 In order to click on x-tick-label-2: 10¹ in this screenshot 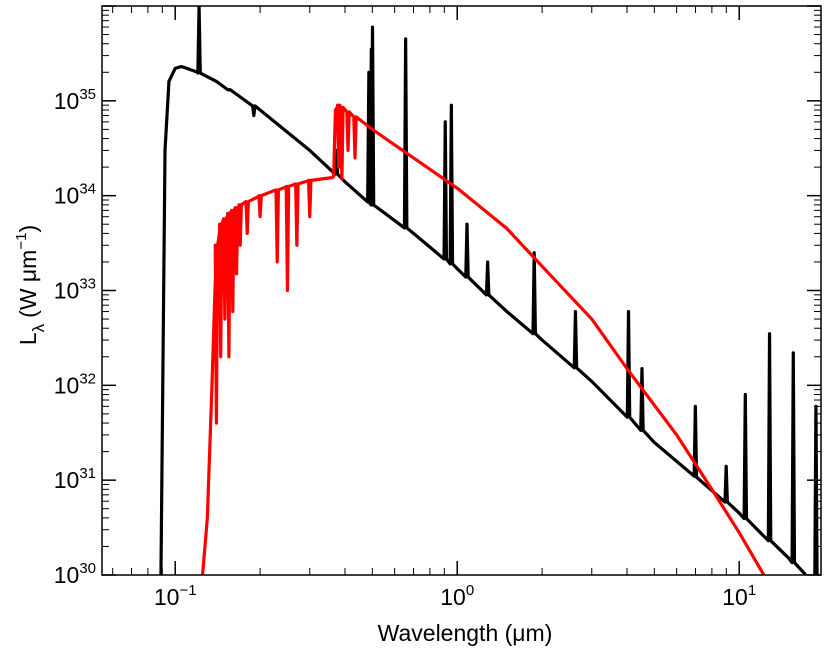, I will do `click(739, 596)`.